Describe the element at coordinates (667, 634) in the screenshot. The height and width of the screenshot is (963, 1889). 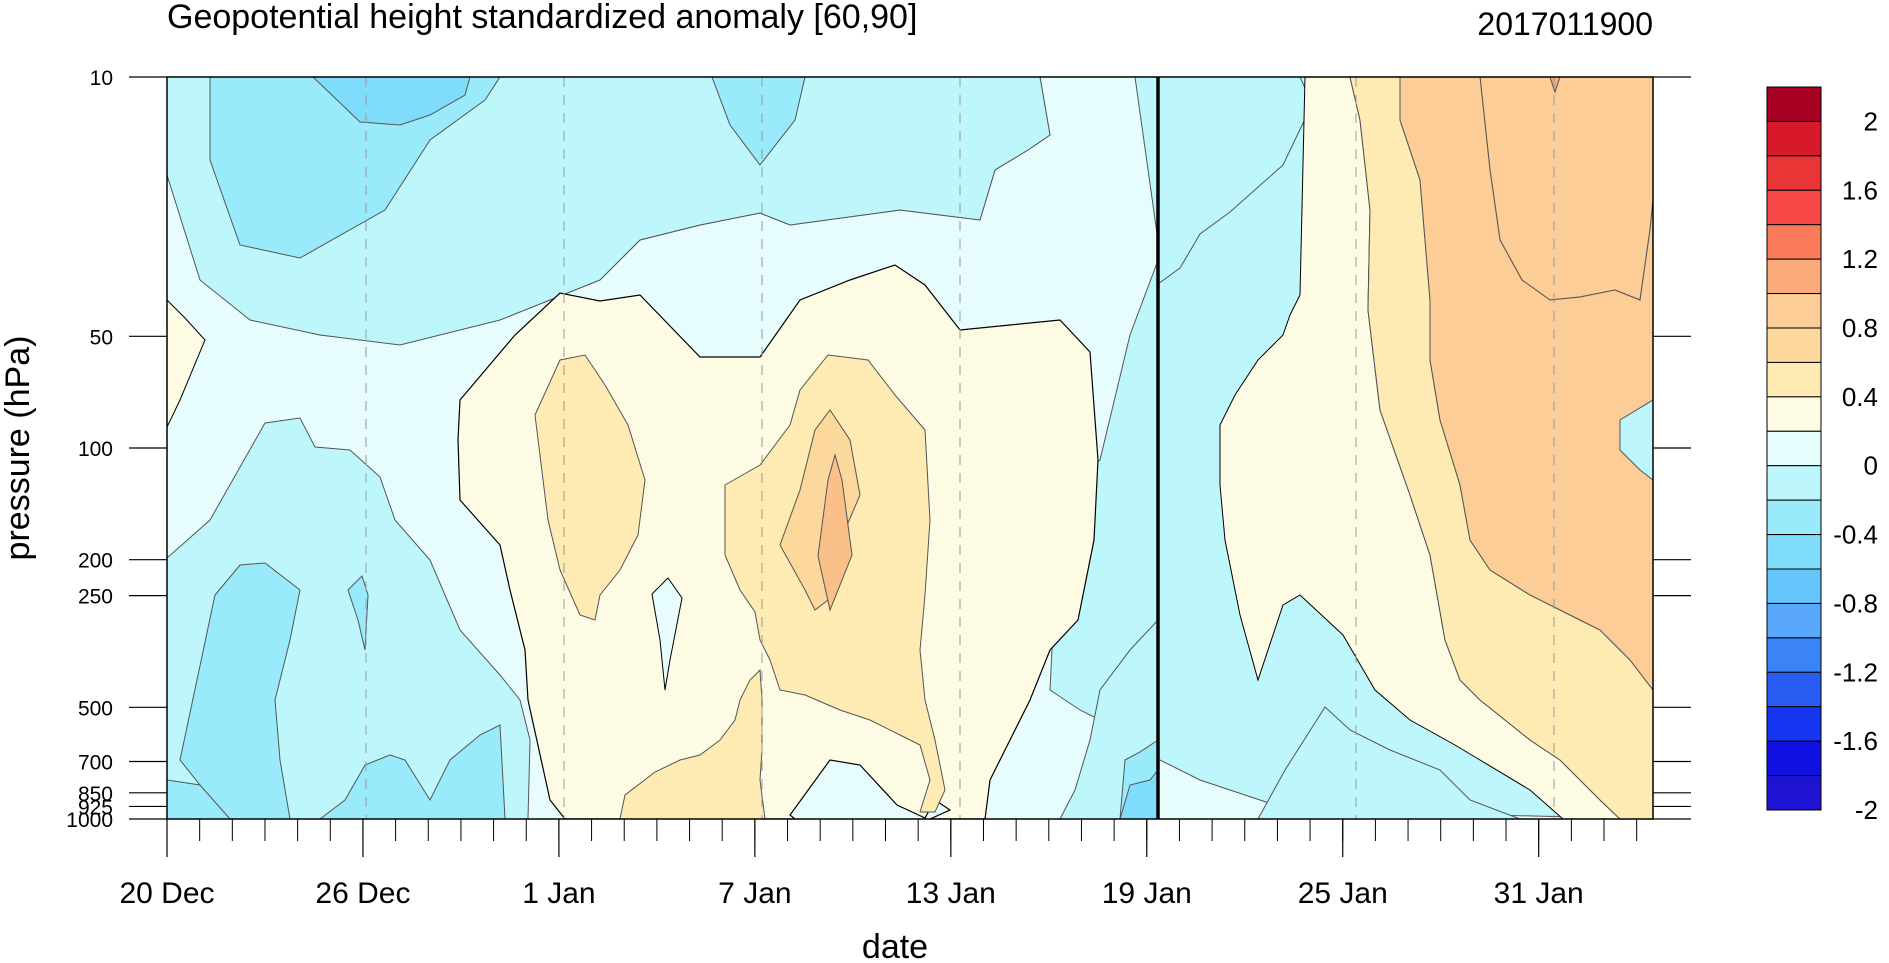
I see `contour-neg-pocket` at that location.